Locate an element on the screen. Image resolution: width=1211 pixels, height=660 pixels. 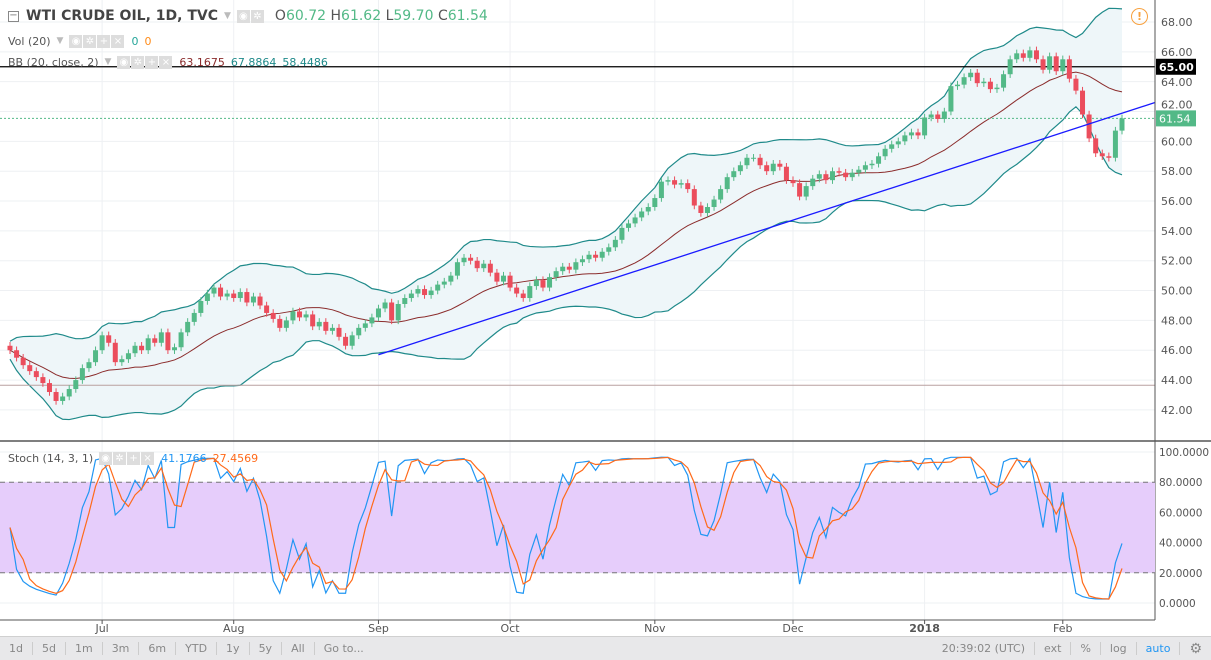
range-1d: 1d is located at coordinates (16, 648).